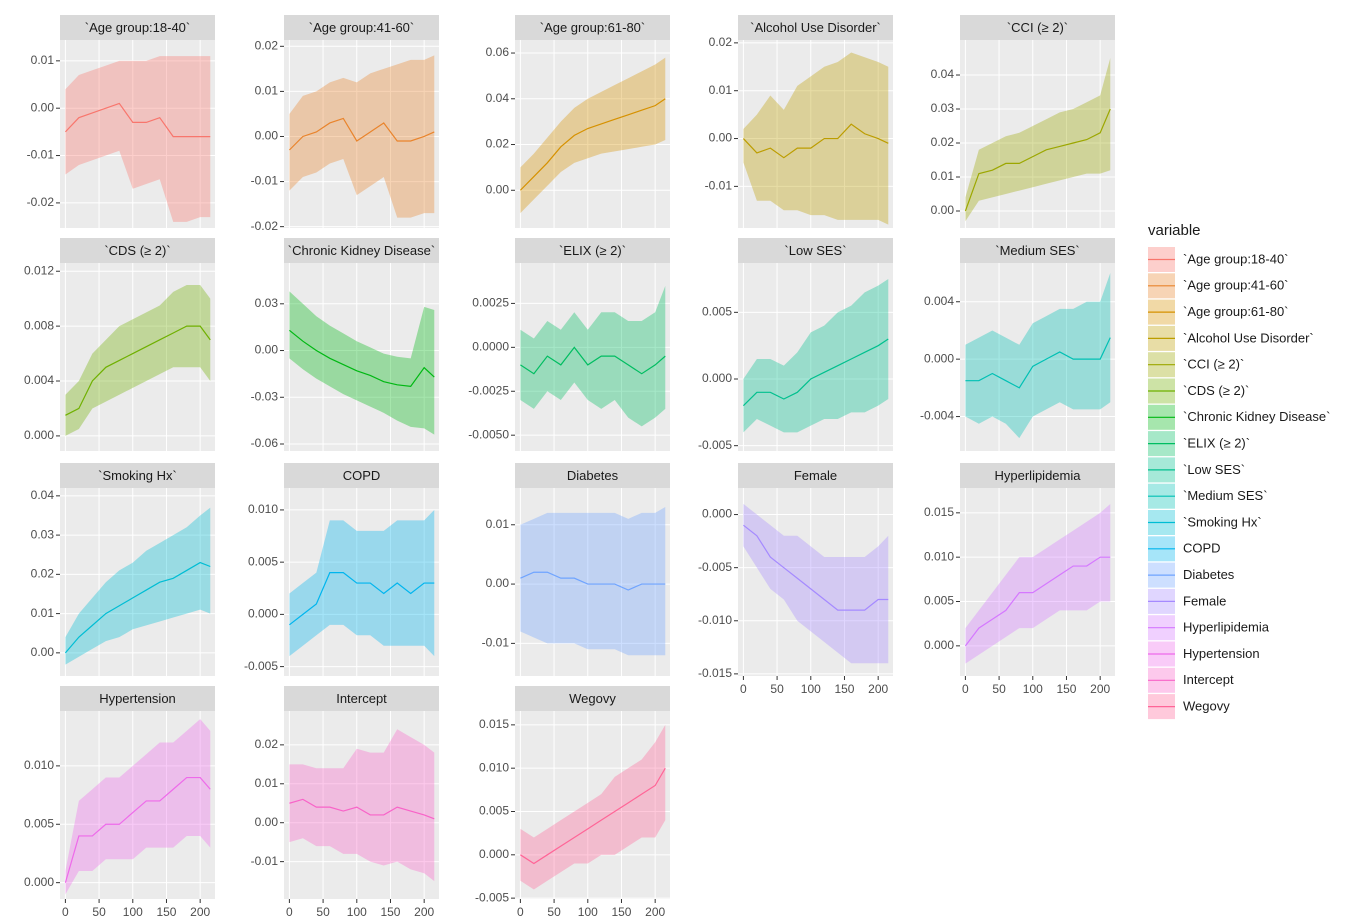 This screenshot has width=1347, height=923. I want to click on legend-label: `ELIX (≥ 2)`, so click(1216, 443).